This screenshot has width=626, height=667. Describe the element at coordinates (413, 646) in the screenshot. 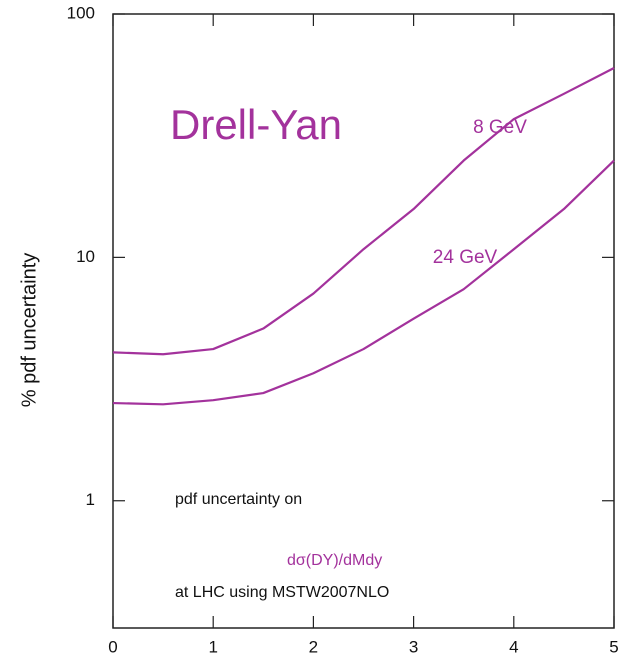

I see `x-tick-label: 3` at that location.